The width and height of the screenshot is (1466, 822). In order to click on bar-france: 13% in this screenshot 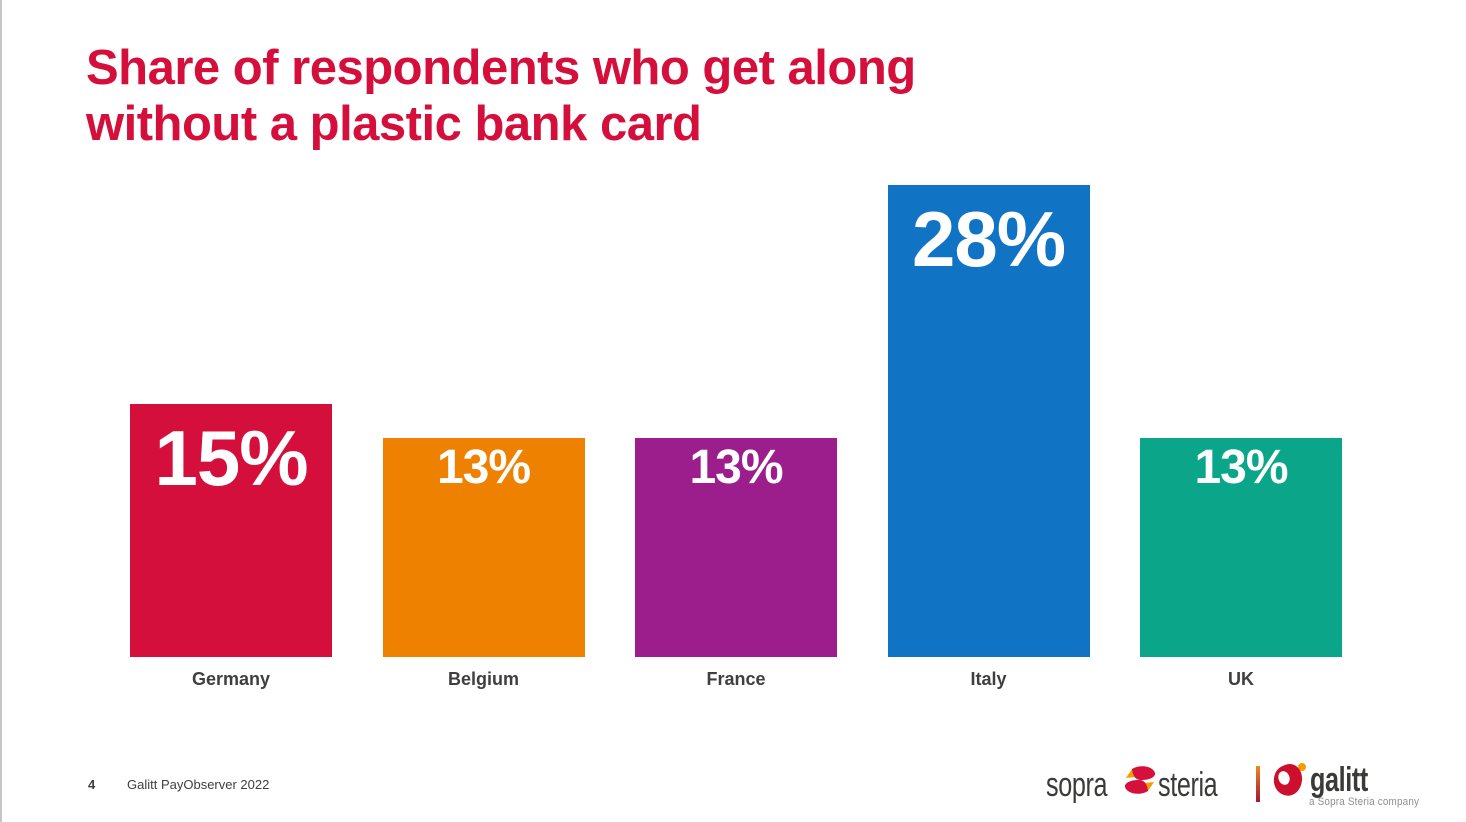, I will do `click(736, 547)`.